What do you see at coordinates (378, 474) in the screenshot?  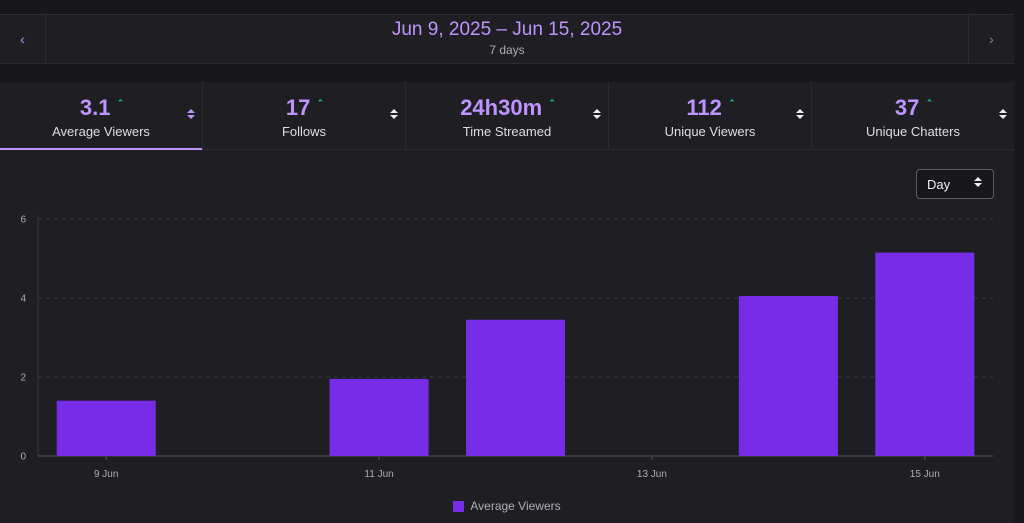 I see `x-tick-label: 11 Jun` at bounding box center [378, 474].